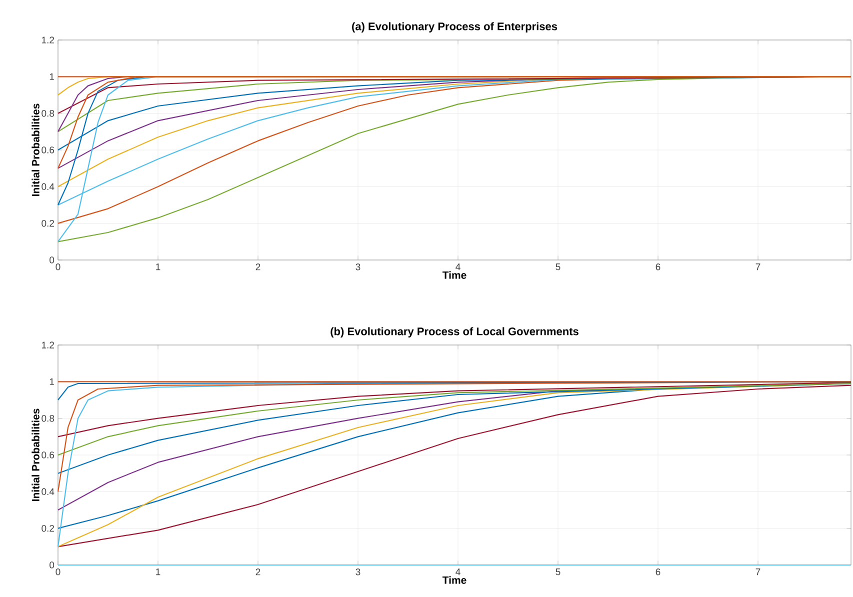  I want to click on chart-title: (b) Evolutionary Process of Local Governments, so click(454, 332).